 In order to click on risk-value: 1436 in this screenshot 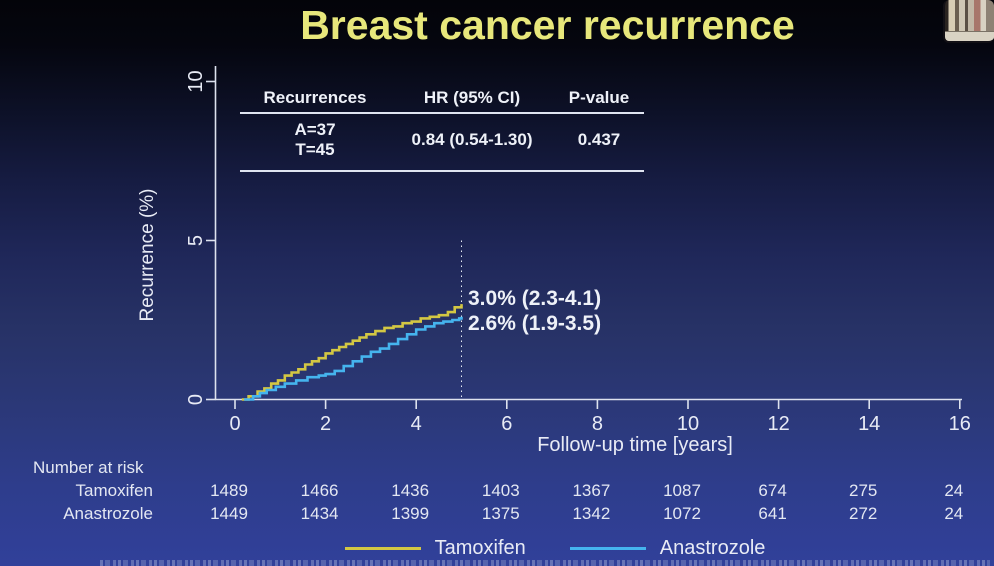, I will do `click(410, 490)`.